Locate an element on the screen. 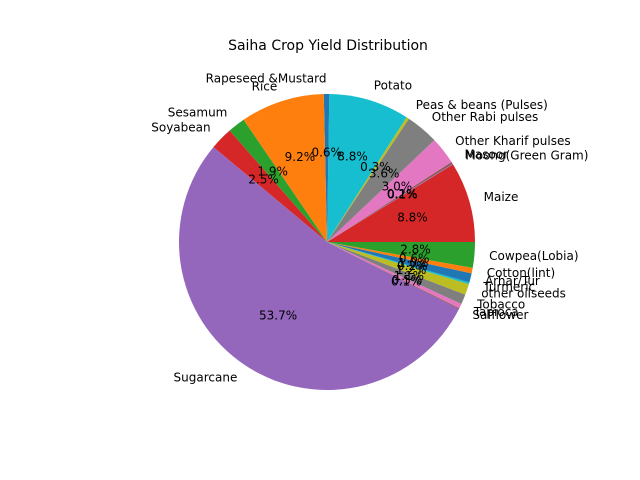 The height and width of the screenshot is (480, 640). slice-percent-potato: 8.8% is located at coordinates (352, 156).